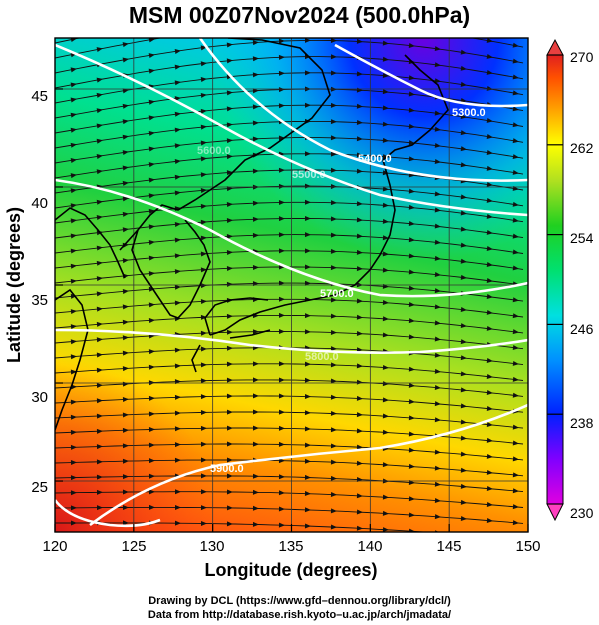 The width and height of the screenshot is (599, 625). I want to click on y-tick-label: 40, so click(39, 203).